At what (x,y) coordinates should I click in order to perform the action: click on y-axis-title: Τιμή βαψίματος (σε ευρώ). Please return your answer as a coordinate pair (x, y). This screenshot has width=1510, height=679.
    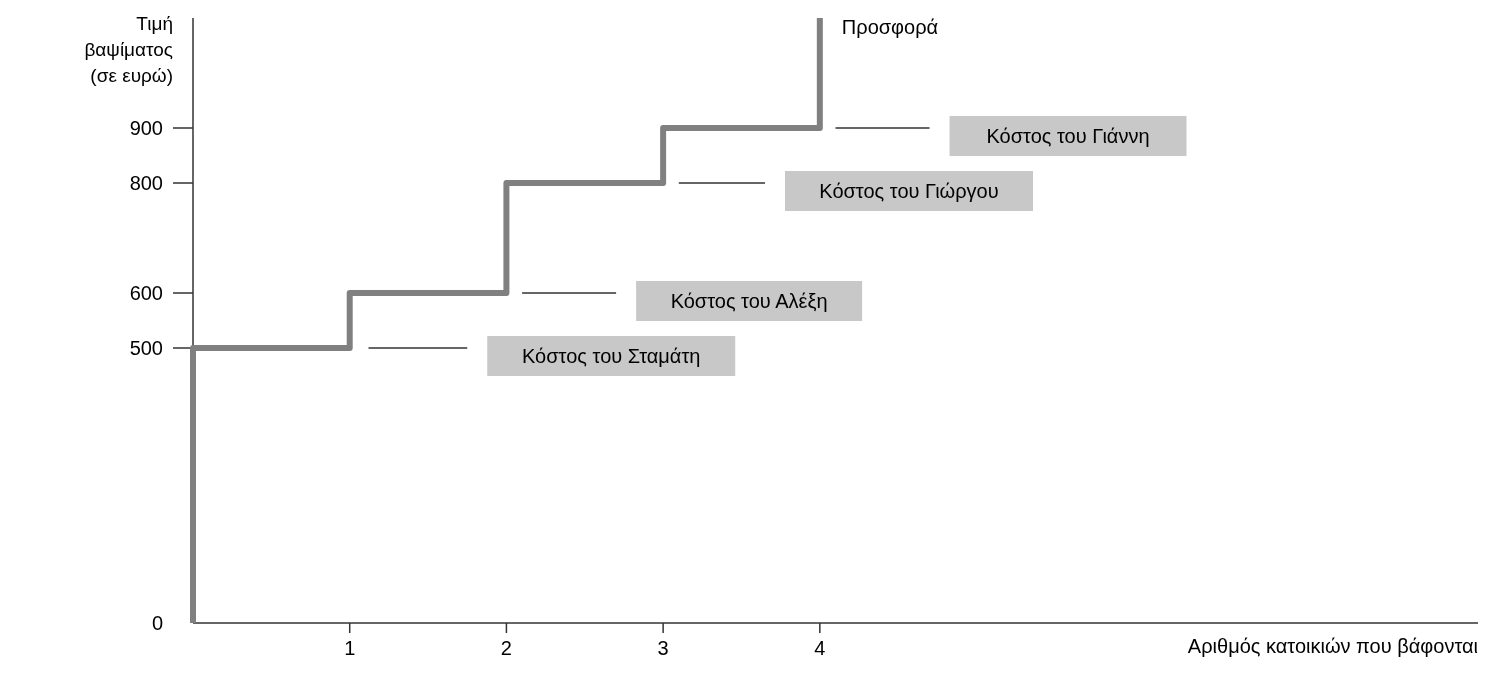
    Looking at the image, I should click on (128, 49).